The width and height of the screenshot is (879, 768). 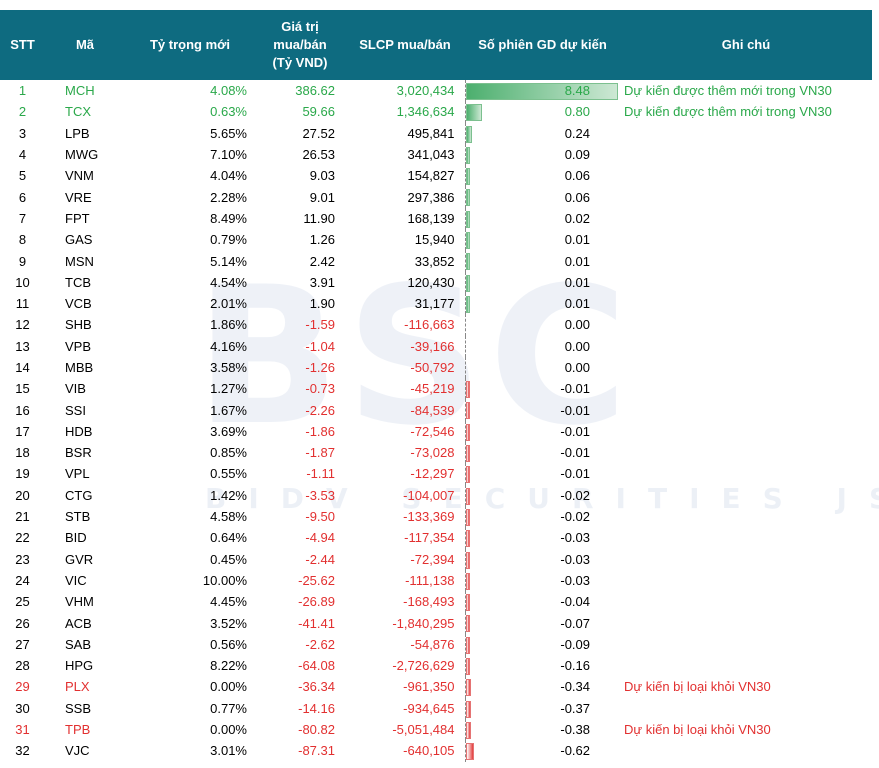 I want to click on row-ticker: BSR, so click(x=78, y=453).